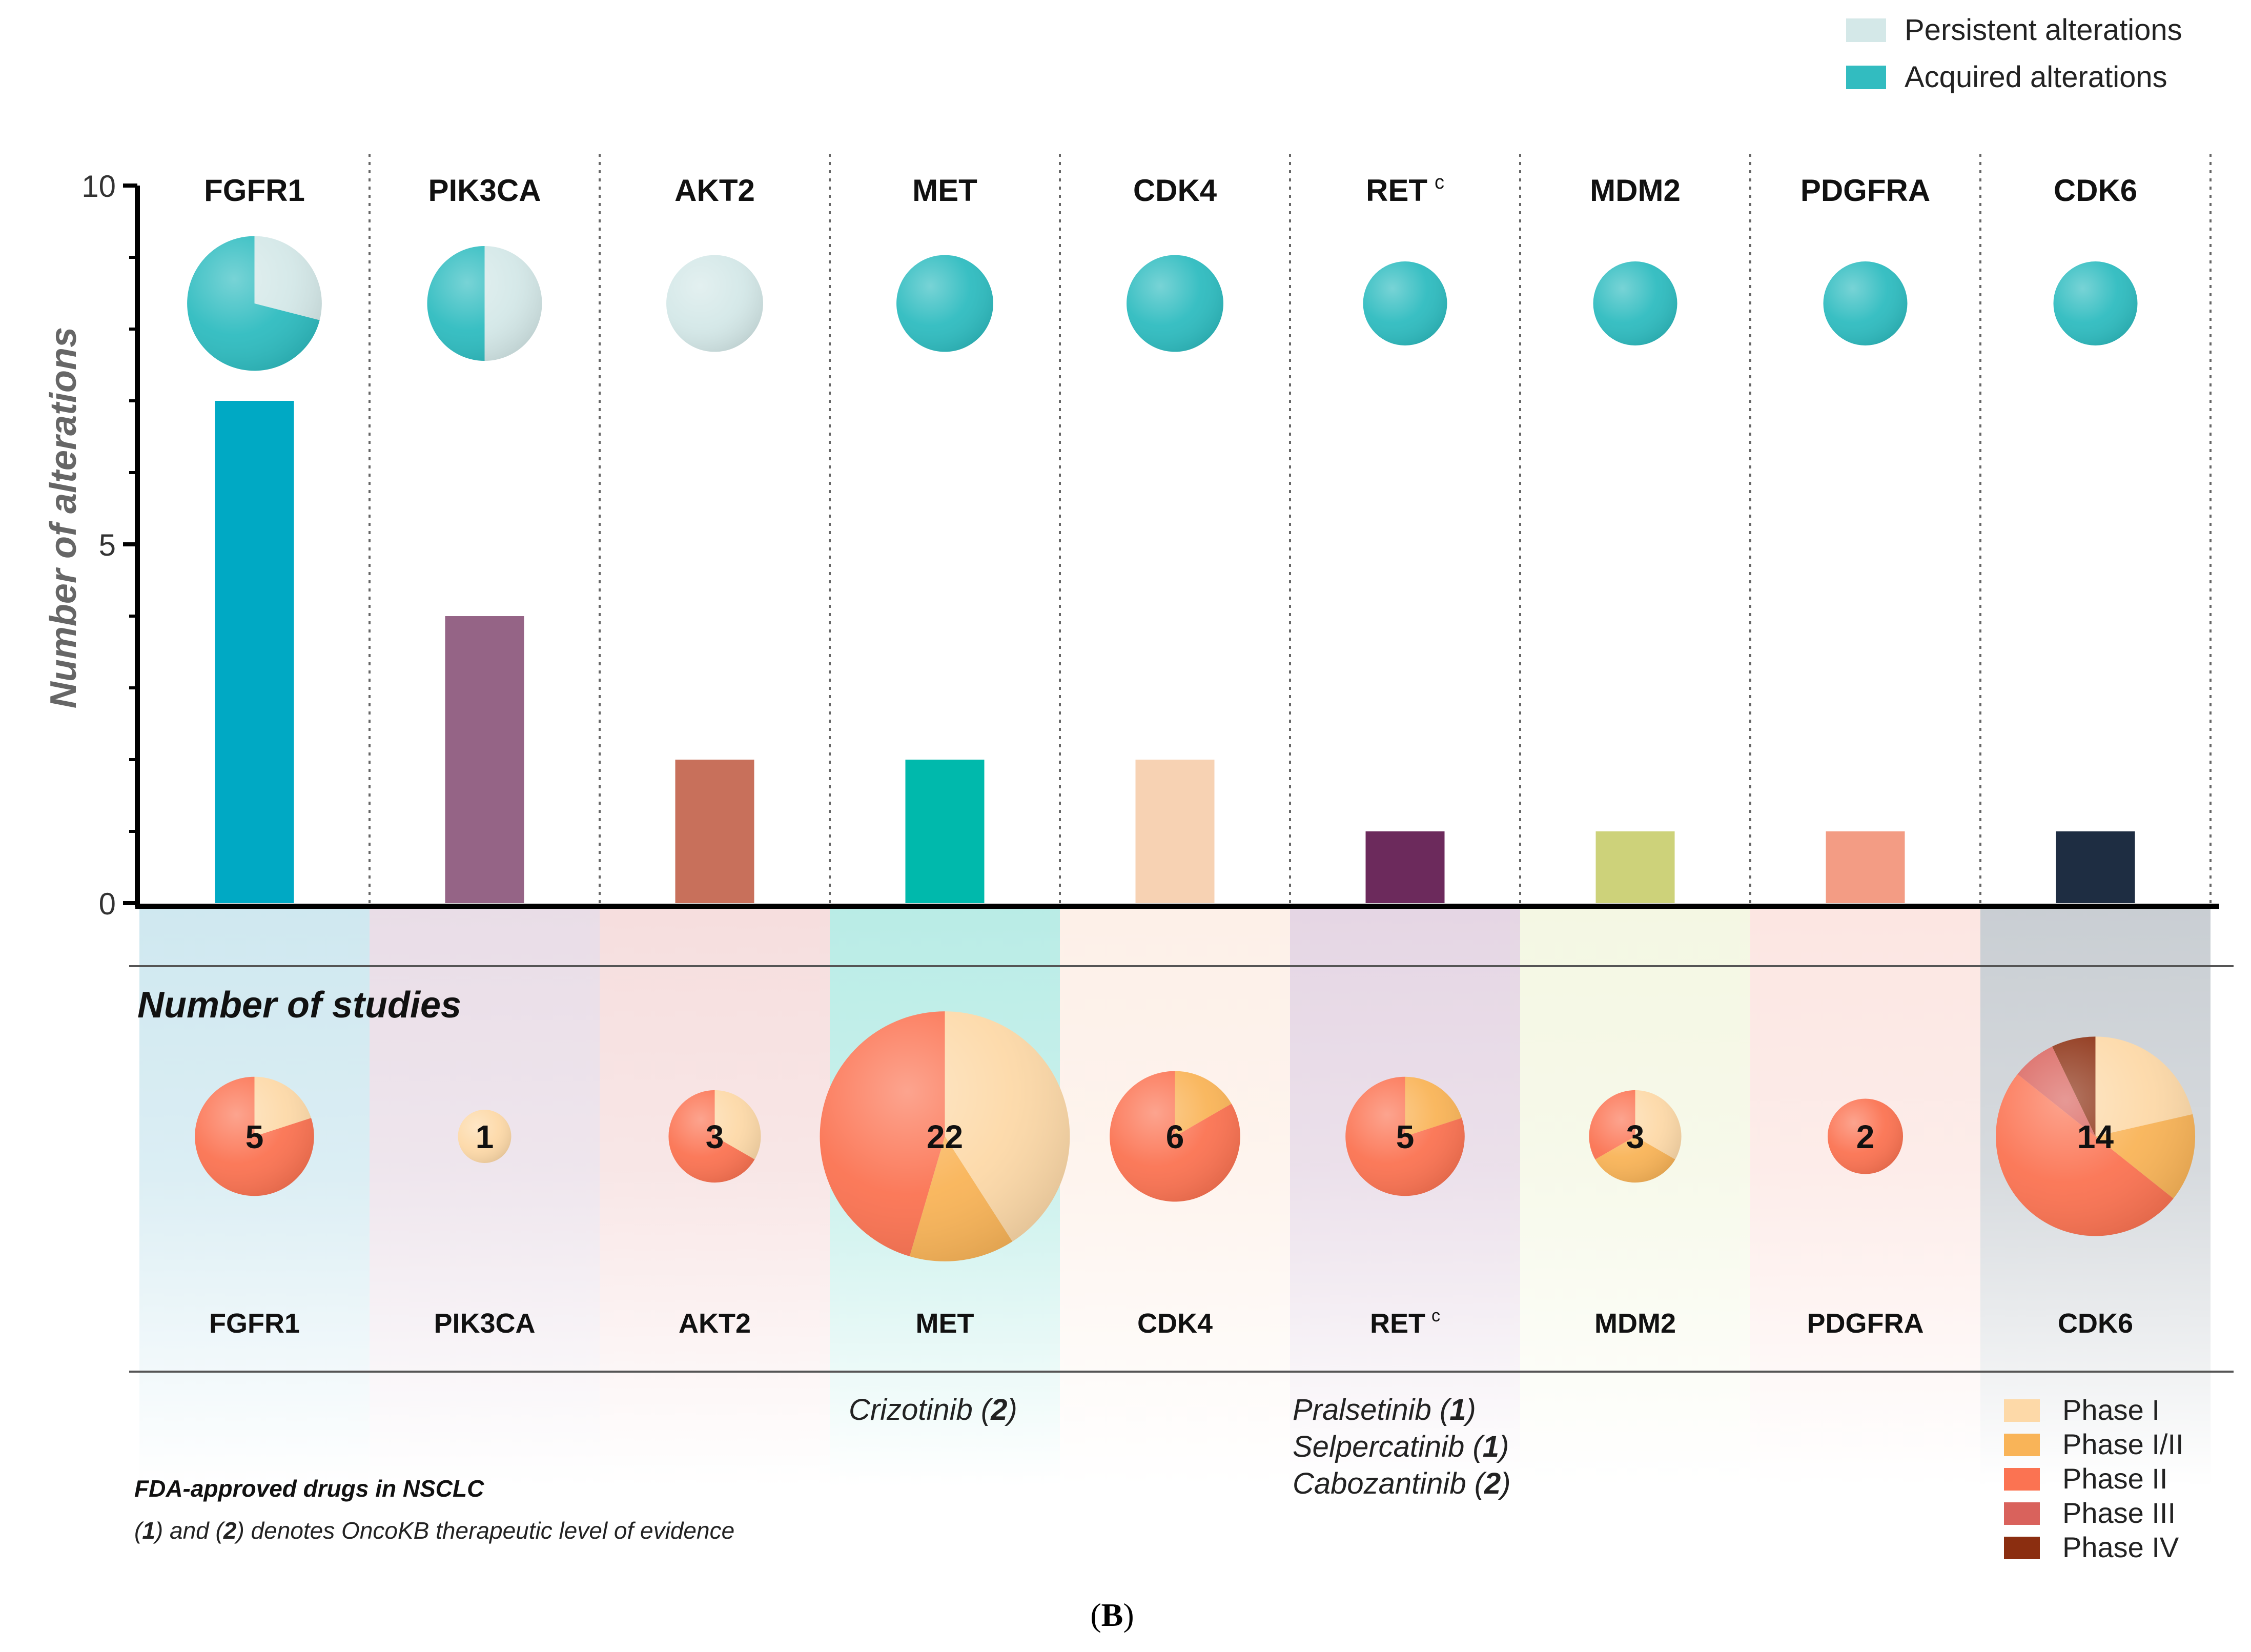  I want to click on study-total-cdk6: 14, so click(2095, 1136).